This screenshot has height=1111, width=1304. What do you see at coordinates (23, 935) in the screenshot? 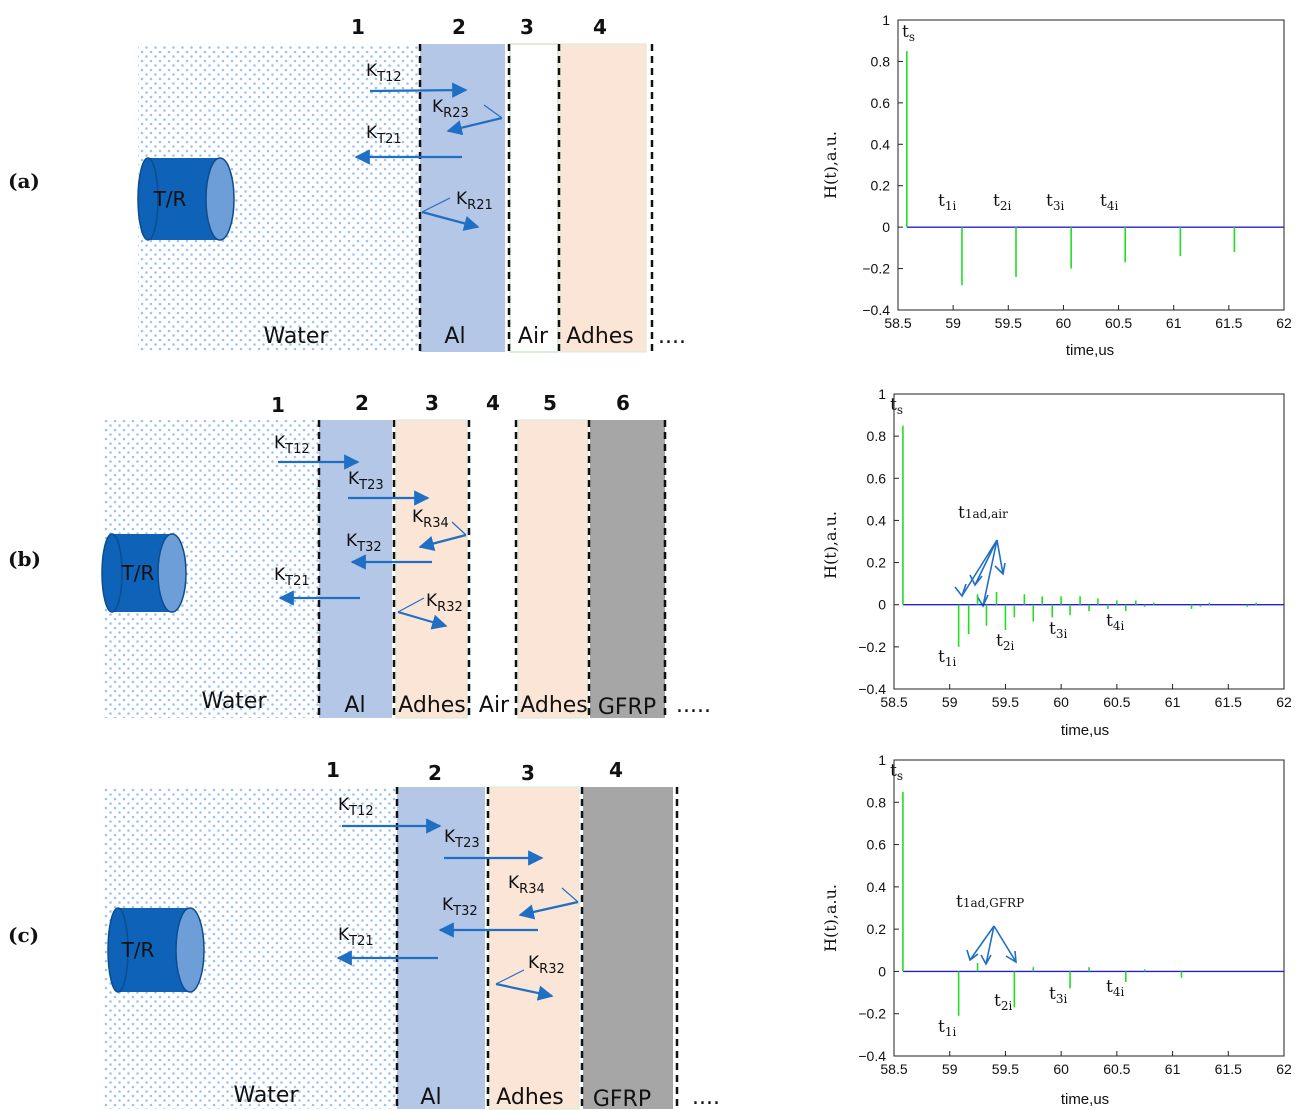
I see `panel-label-c: (c)` at bounding box center [23, 935].